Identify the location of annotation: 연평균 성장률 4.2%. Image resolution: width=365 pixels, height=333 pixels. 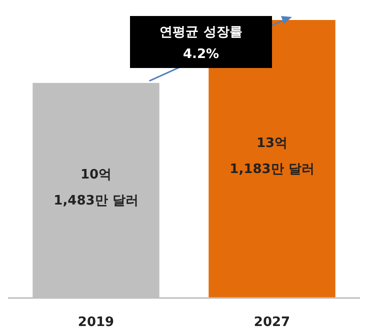
(201, 43).